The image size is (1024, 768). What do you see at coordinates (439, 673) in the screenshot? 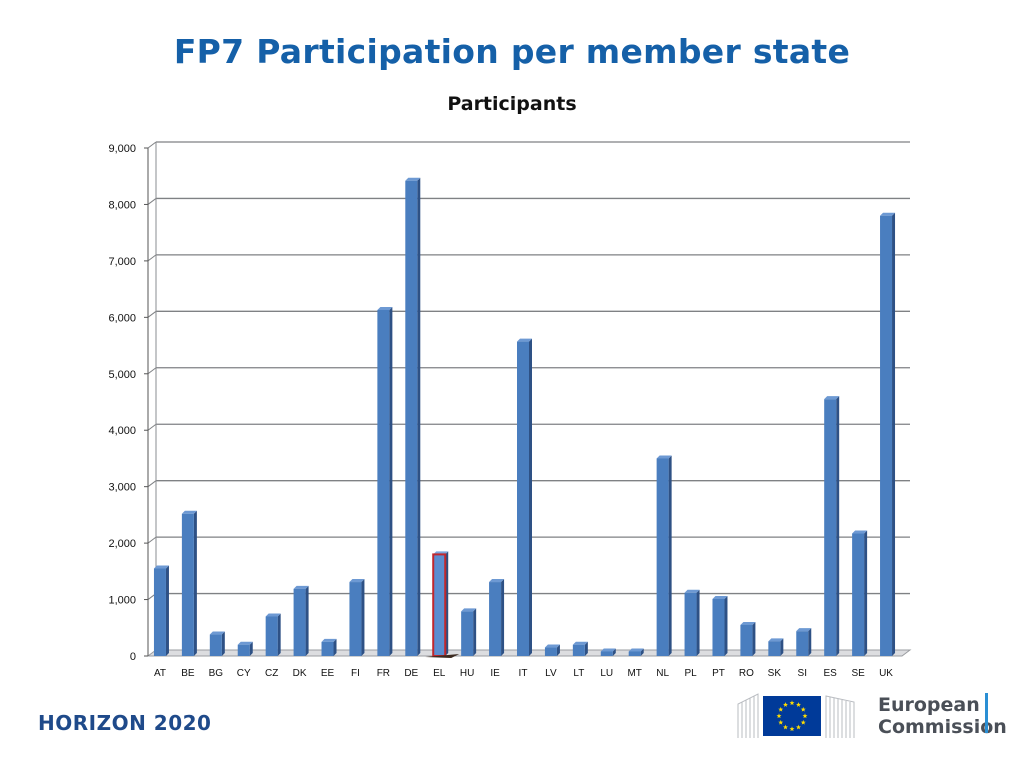
I see `x-tick-label: EL` at bounding box center [439, 673].